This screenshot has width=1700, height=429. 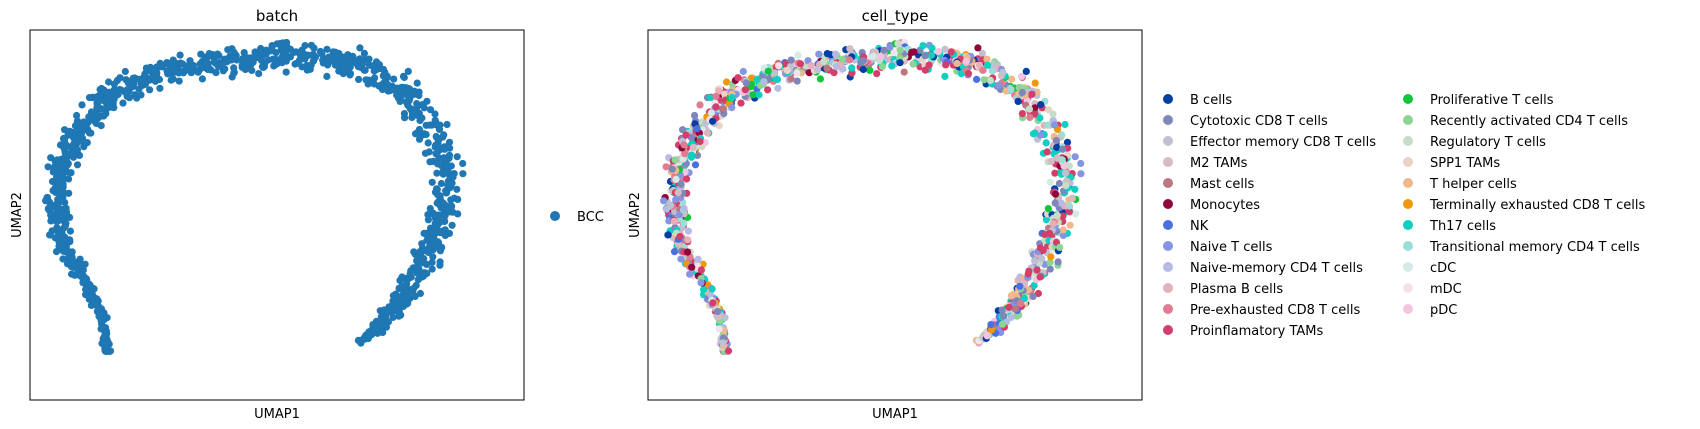 What do you see at coordinates (895, 16) in the screenshot?
I see `cell-type-title: cell_type` at bounding box center [895, 16].